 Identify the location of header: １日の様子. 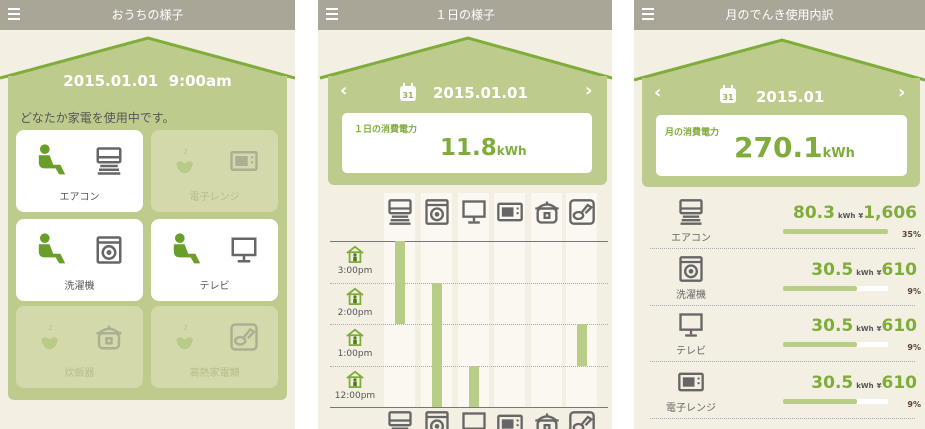
(465, 15).